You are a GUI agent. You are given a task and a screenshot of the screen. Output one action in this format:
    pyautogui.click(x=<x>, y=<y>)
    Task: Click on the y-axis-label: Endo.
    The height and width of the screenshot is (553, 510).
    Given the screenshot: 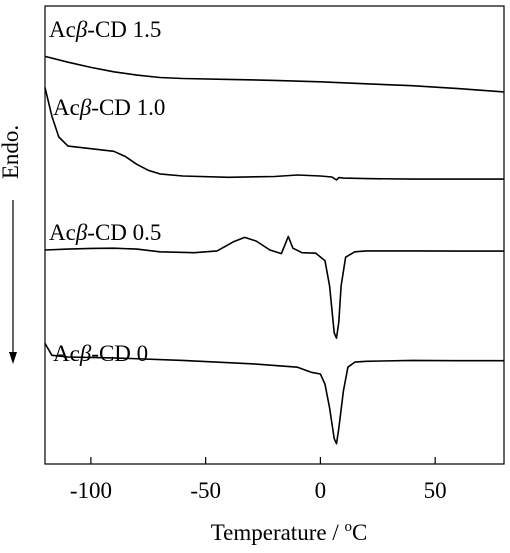 What is the action you would take?
    pyautogui.click(x=11, y=152)
    